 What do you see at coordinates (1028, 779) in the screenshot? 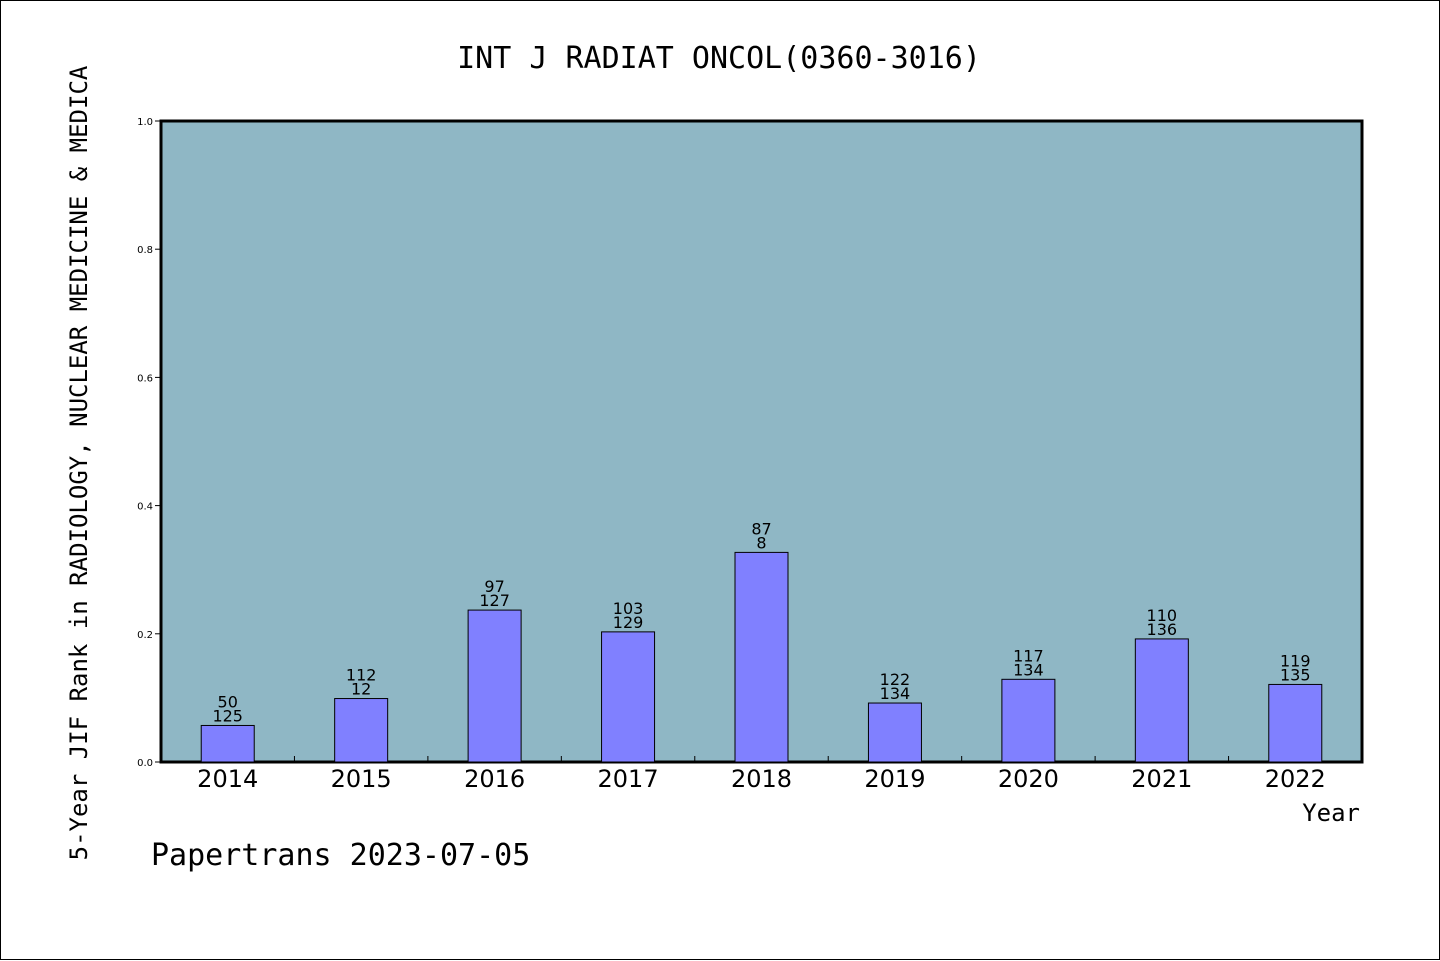
I see `x-tick-label: 2020` at bounding box center [1028, 779].